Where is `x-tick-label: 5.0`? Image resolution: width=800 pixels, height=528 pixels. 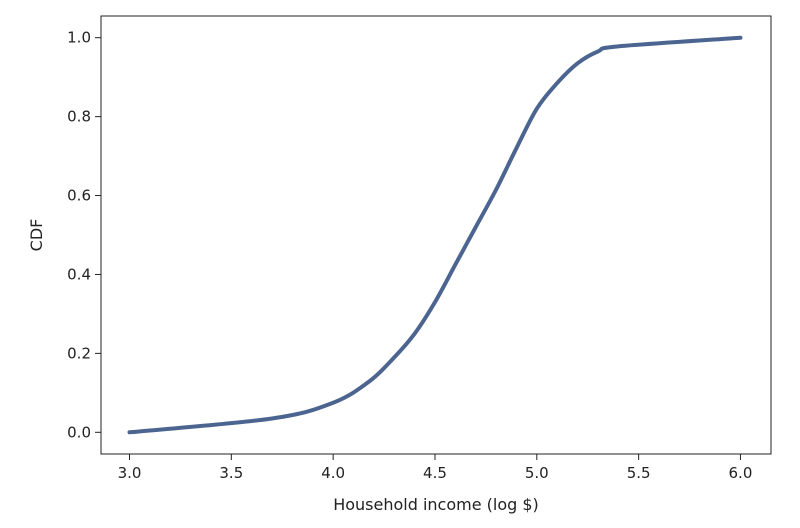 x-tick-label: 5.0 is located at coordinates (537, 473).